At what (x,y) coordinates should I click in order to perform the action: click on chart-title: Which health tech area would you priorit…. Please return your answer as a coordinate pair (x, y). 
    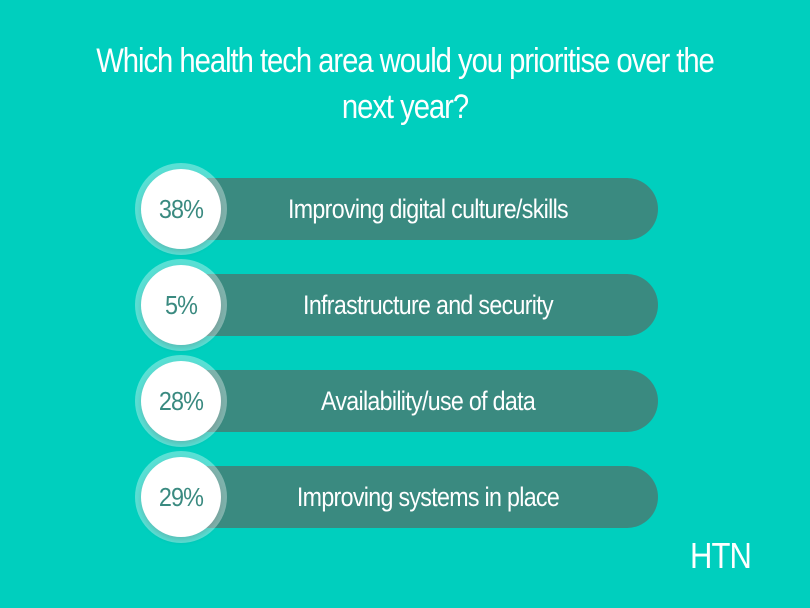
    Looking at the image, I should click on (405, 84).